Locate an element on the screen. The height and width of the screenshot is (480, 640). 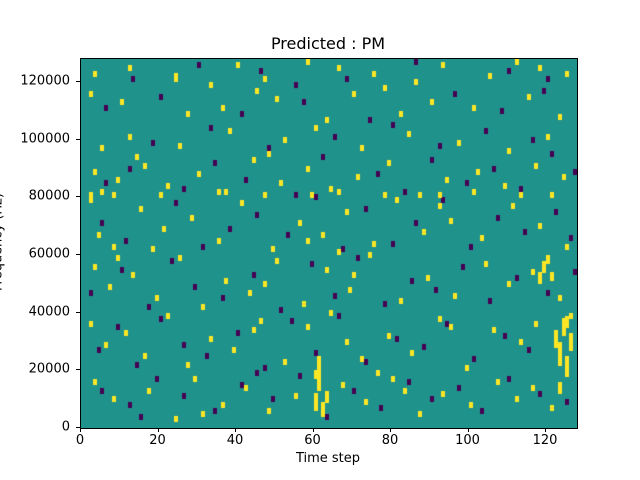
y-tick-label: 80000 is located at coordinates (49, 196).